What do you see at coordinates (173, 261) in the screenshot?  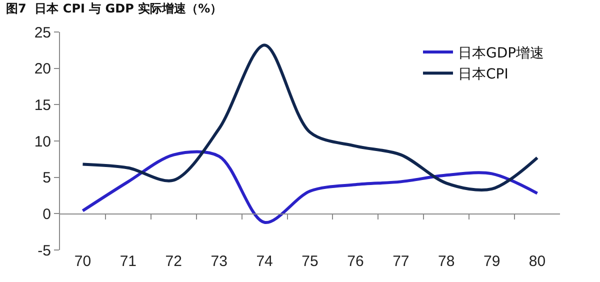 I see `x-tick-label: 72` at bounding box center [173, 261].